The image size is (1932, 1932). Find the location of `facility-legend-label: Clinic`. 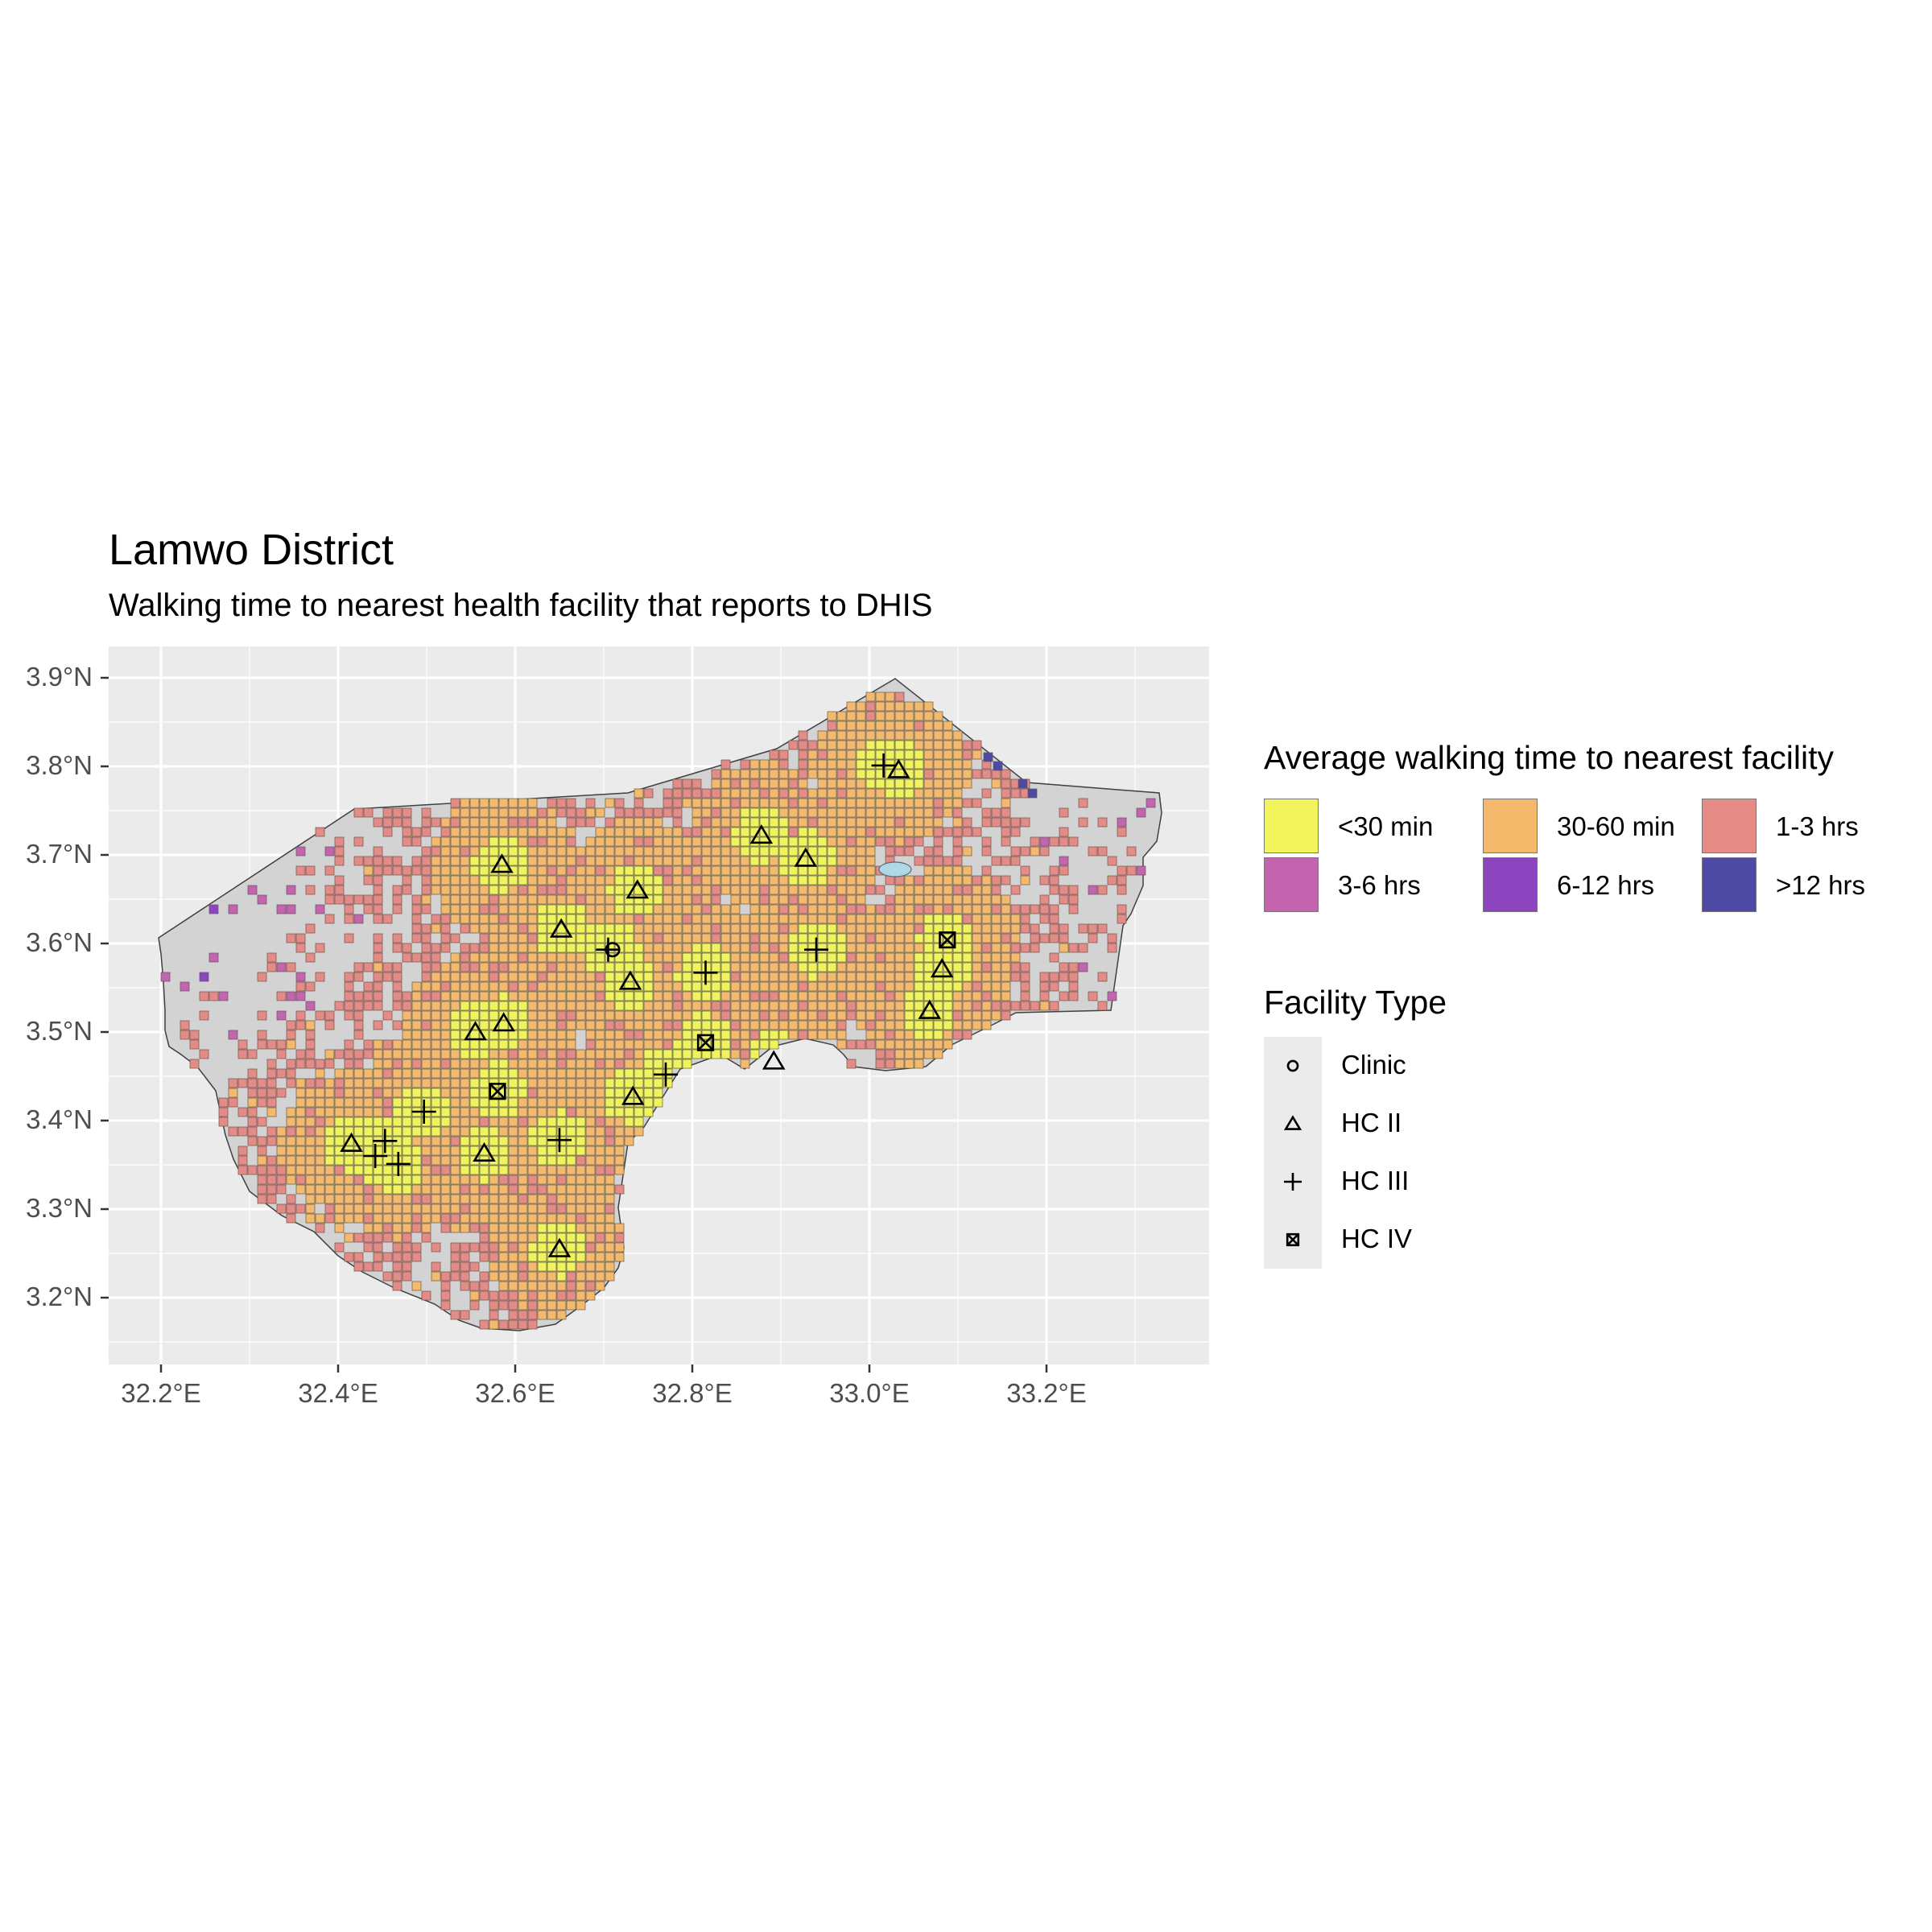

facility-legend-label: Clinic is located at coordinates (1373, 1065).